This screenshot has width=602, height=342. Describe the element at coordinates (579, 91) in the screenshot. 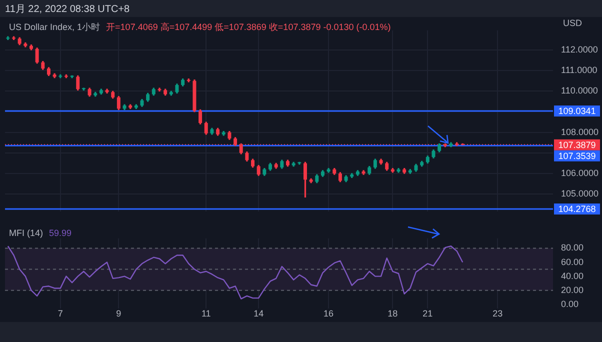

I see `y-tick-label: 110.0000` at that location.